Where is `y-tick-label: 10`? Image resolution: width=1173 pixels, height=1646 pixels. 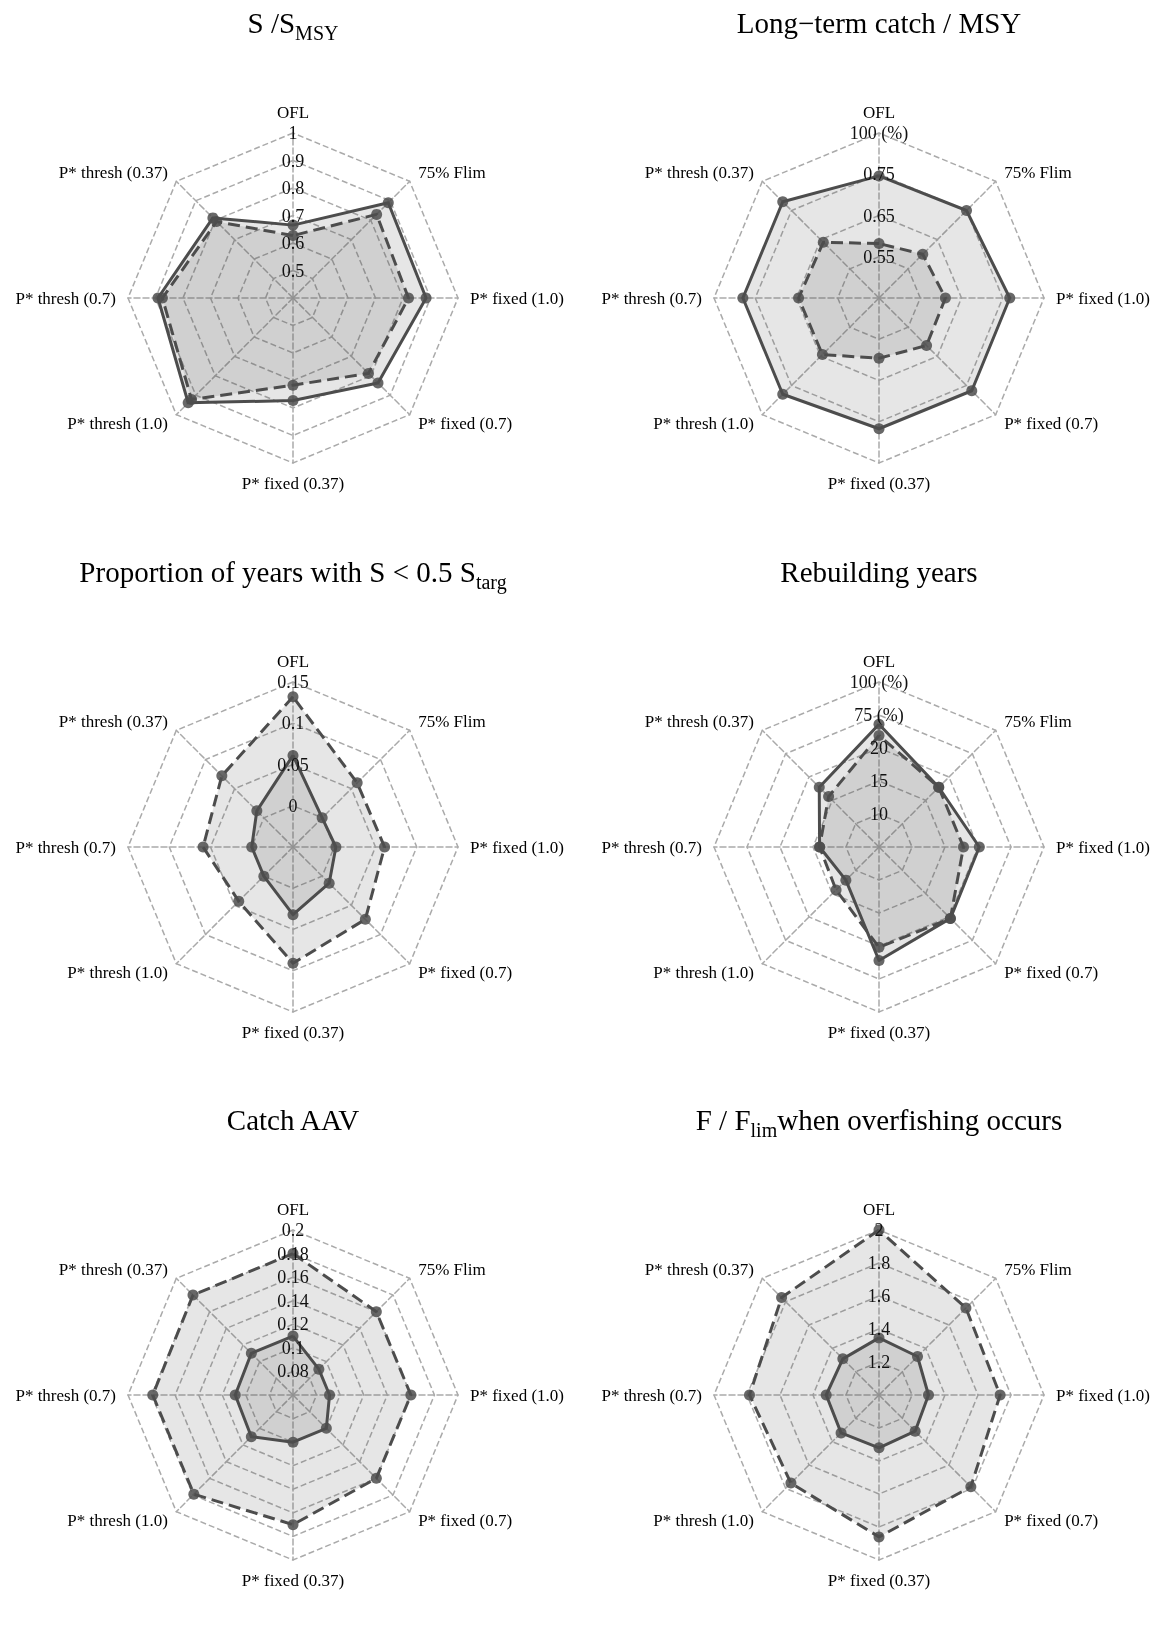
y-tick-label: 10 is located at coordinates (879, 813).